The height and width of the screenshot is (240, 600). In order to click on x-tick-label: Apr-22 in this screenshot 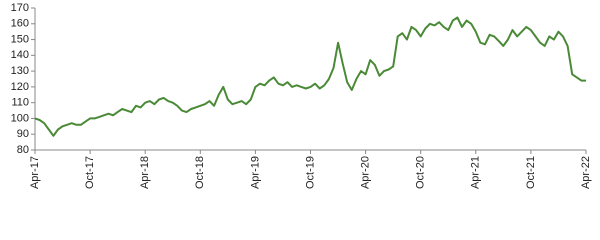, I will do `click(586, 172)`.